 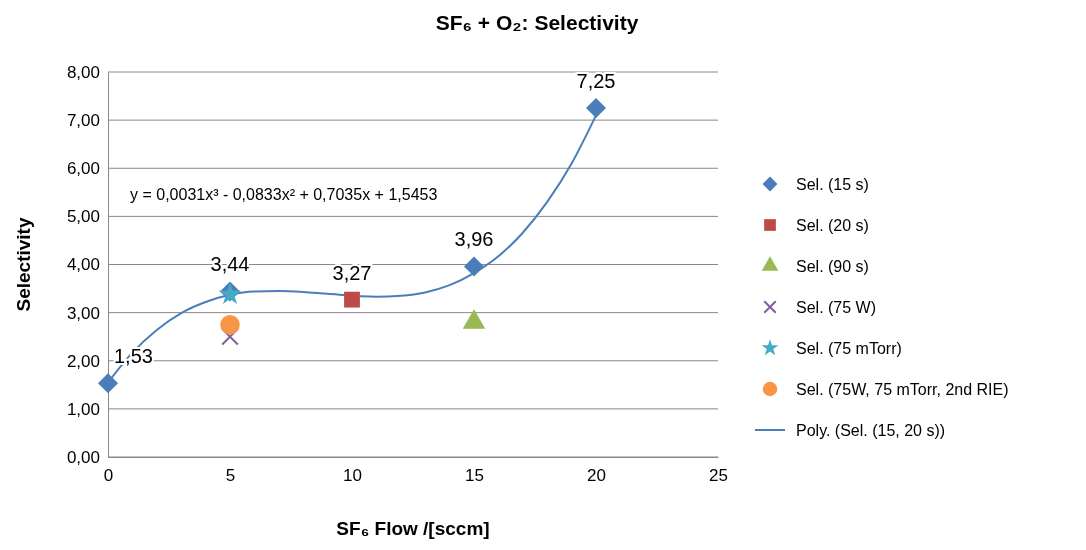 I want to click on legend-label: Sel. (75W, 75 mTorr, 2nd RIE), so click(x=902, y=389).